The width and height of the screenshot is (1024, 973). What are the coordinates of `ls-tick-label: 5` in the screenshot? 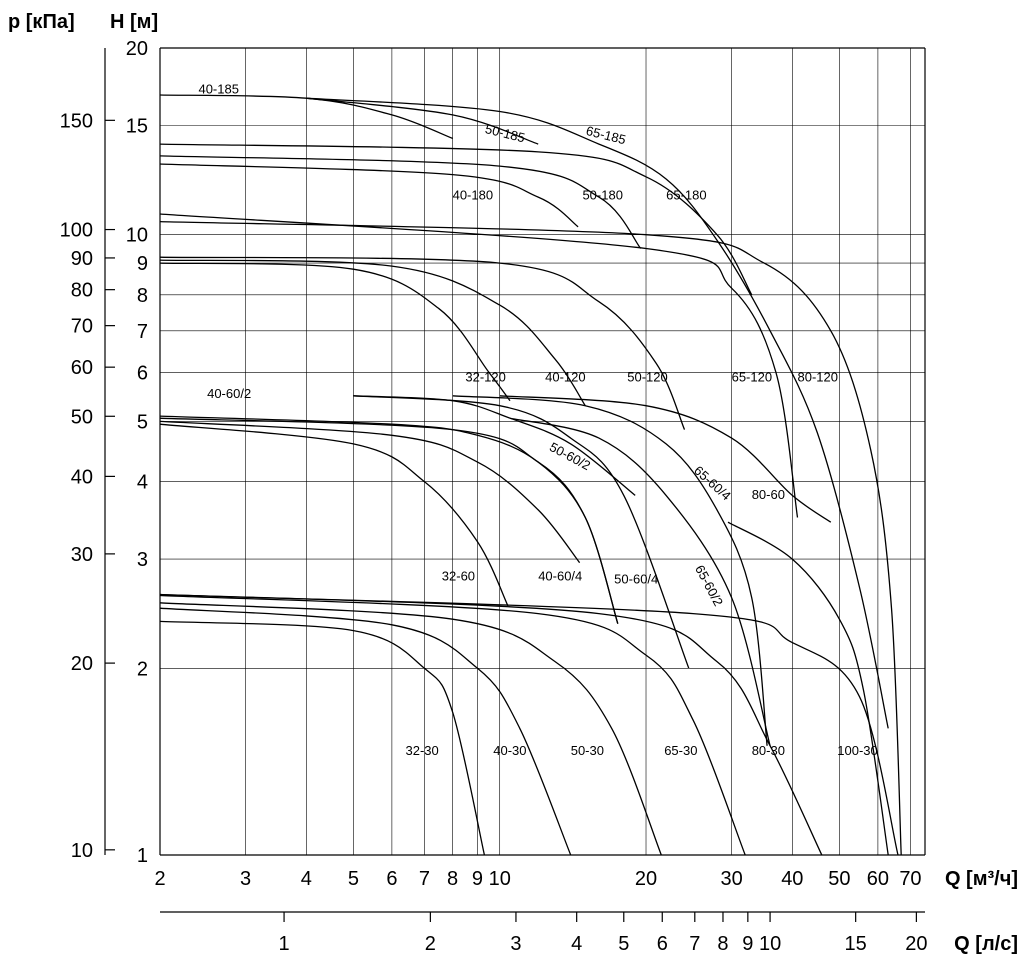 It's located at (623, 944).